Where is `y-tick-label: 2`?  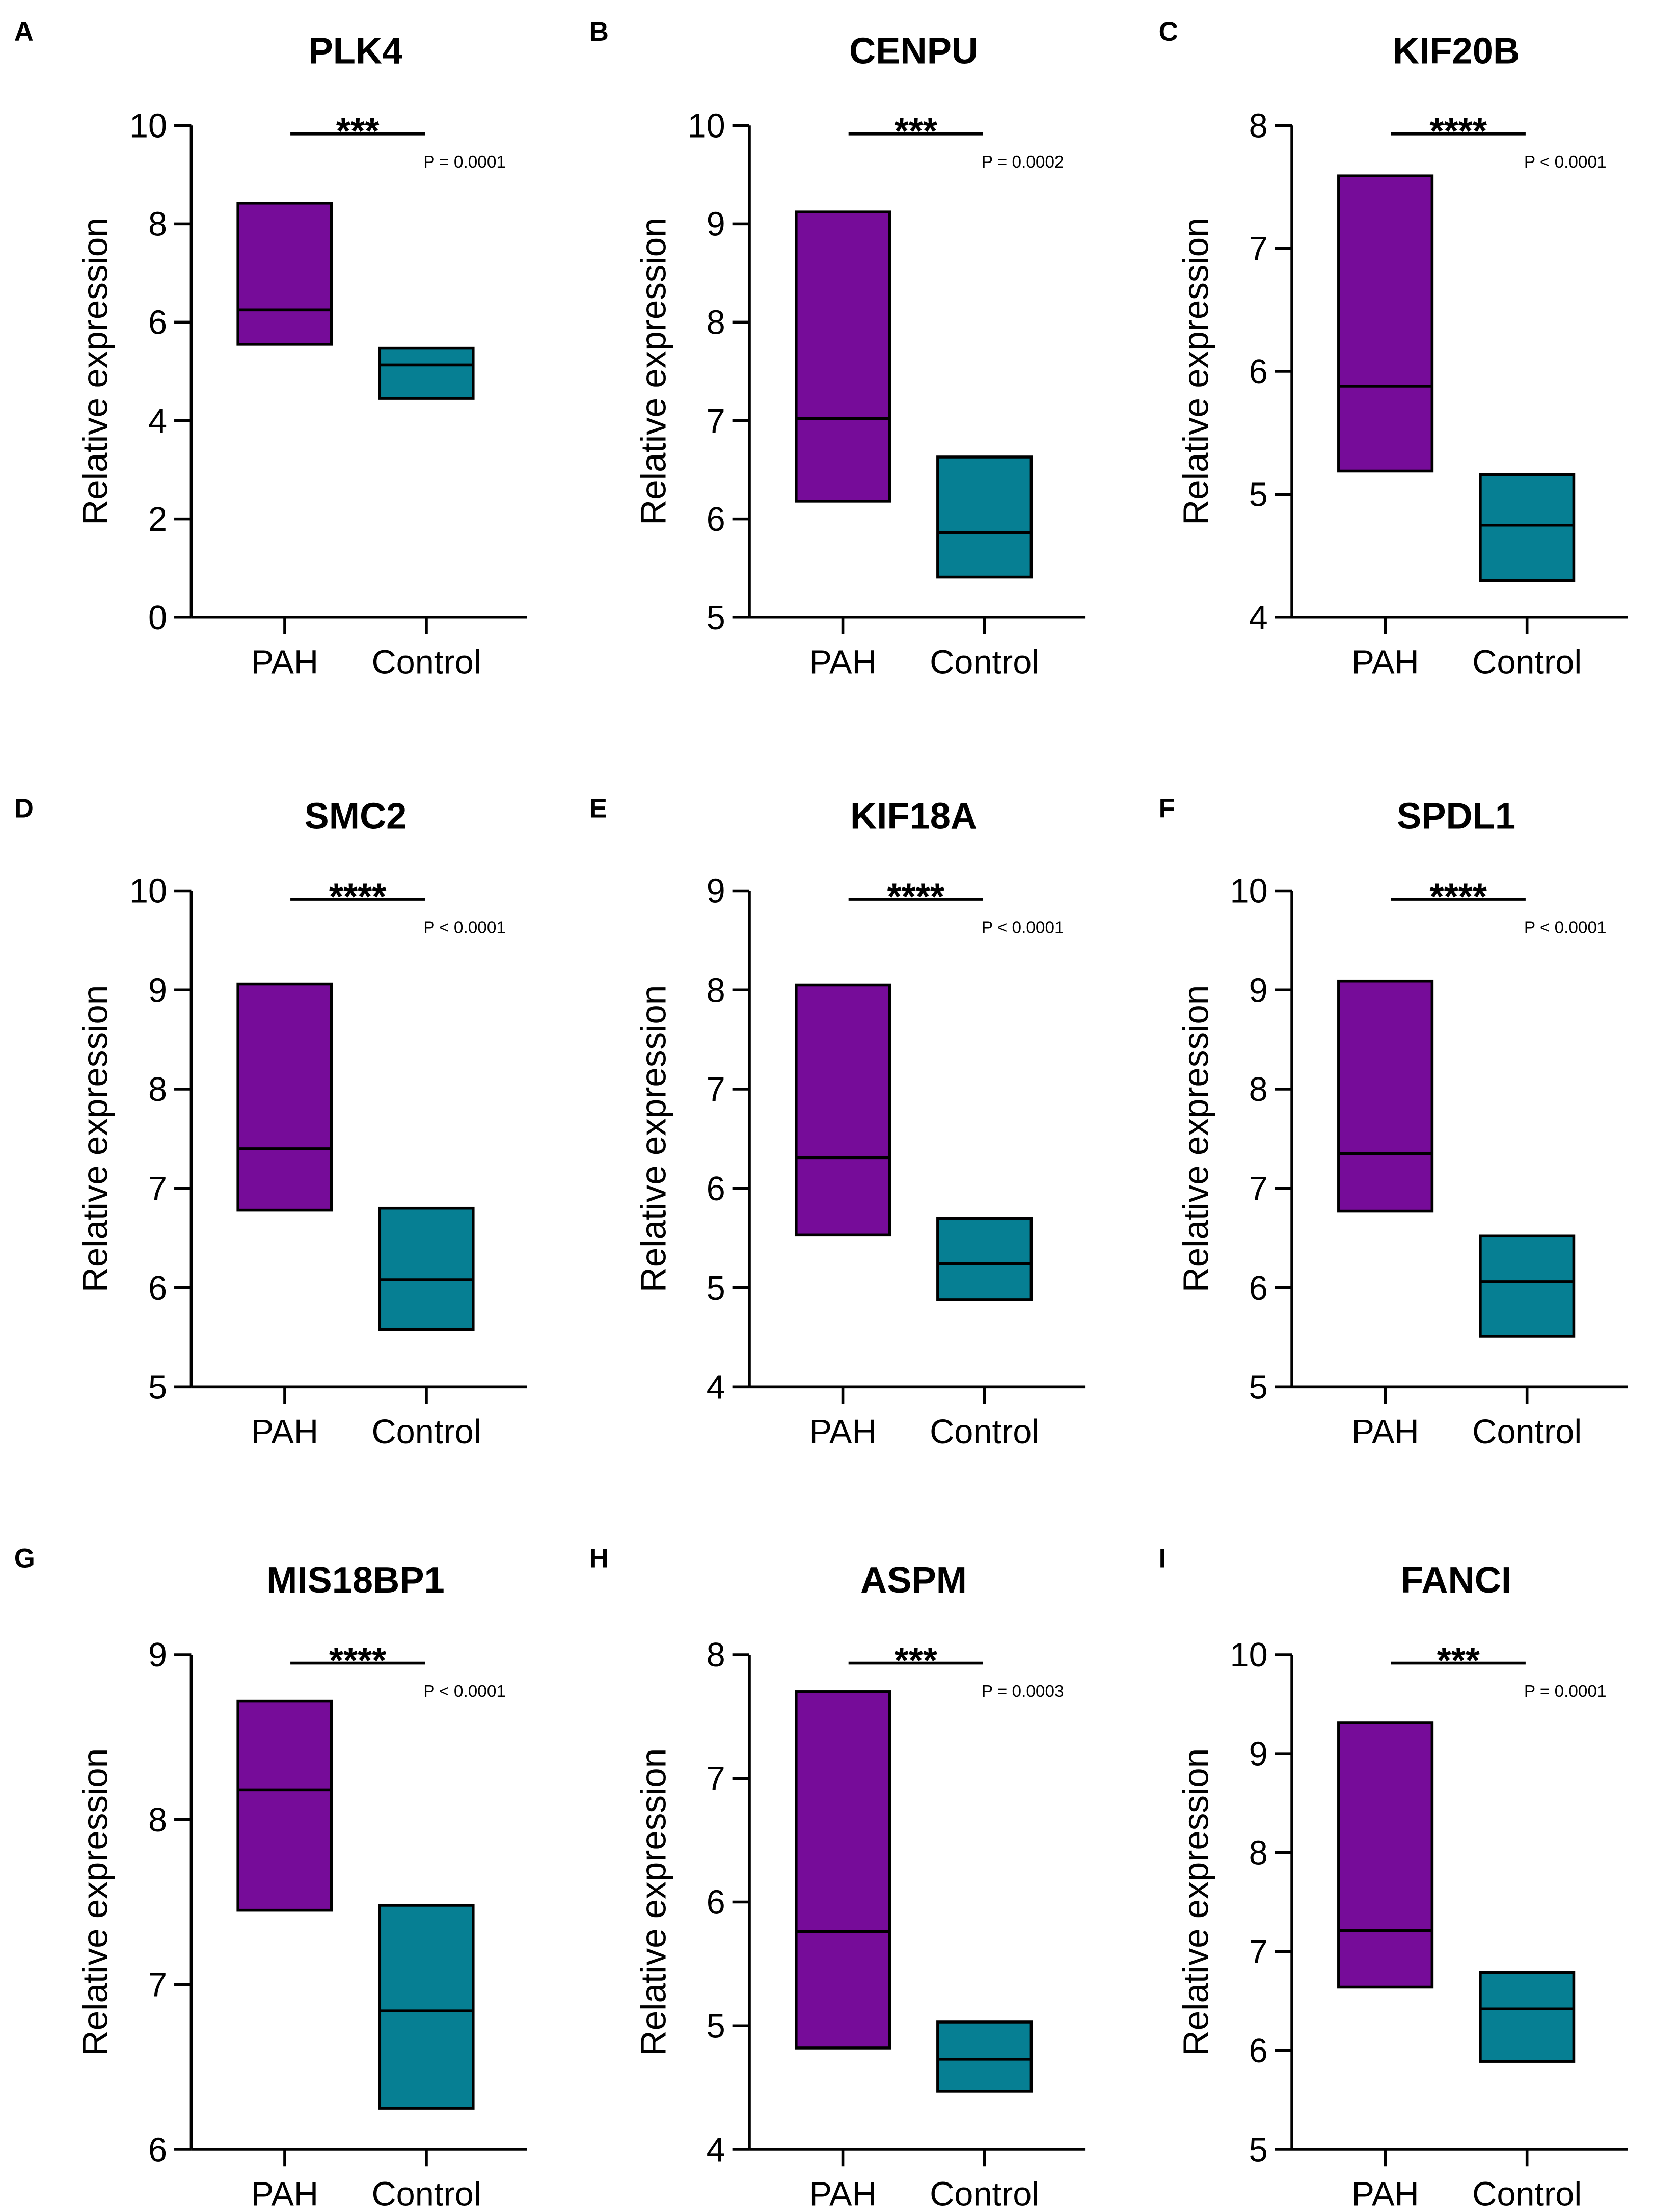 y-tick-label: 2 is located at coordinates (157, 519).